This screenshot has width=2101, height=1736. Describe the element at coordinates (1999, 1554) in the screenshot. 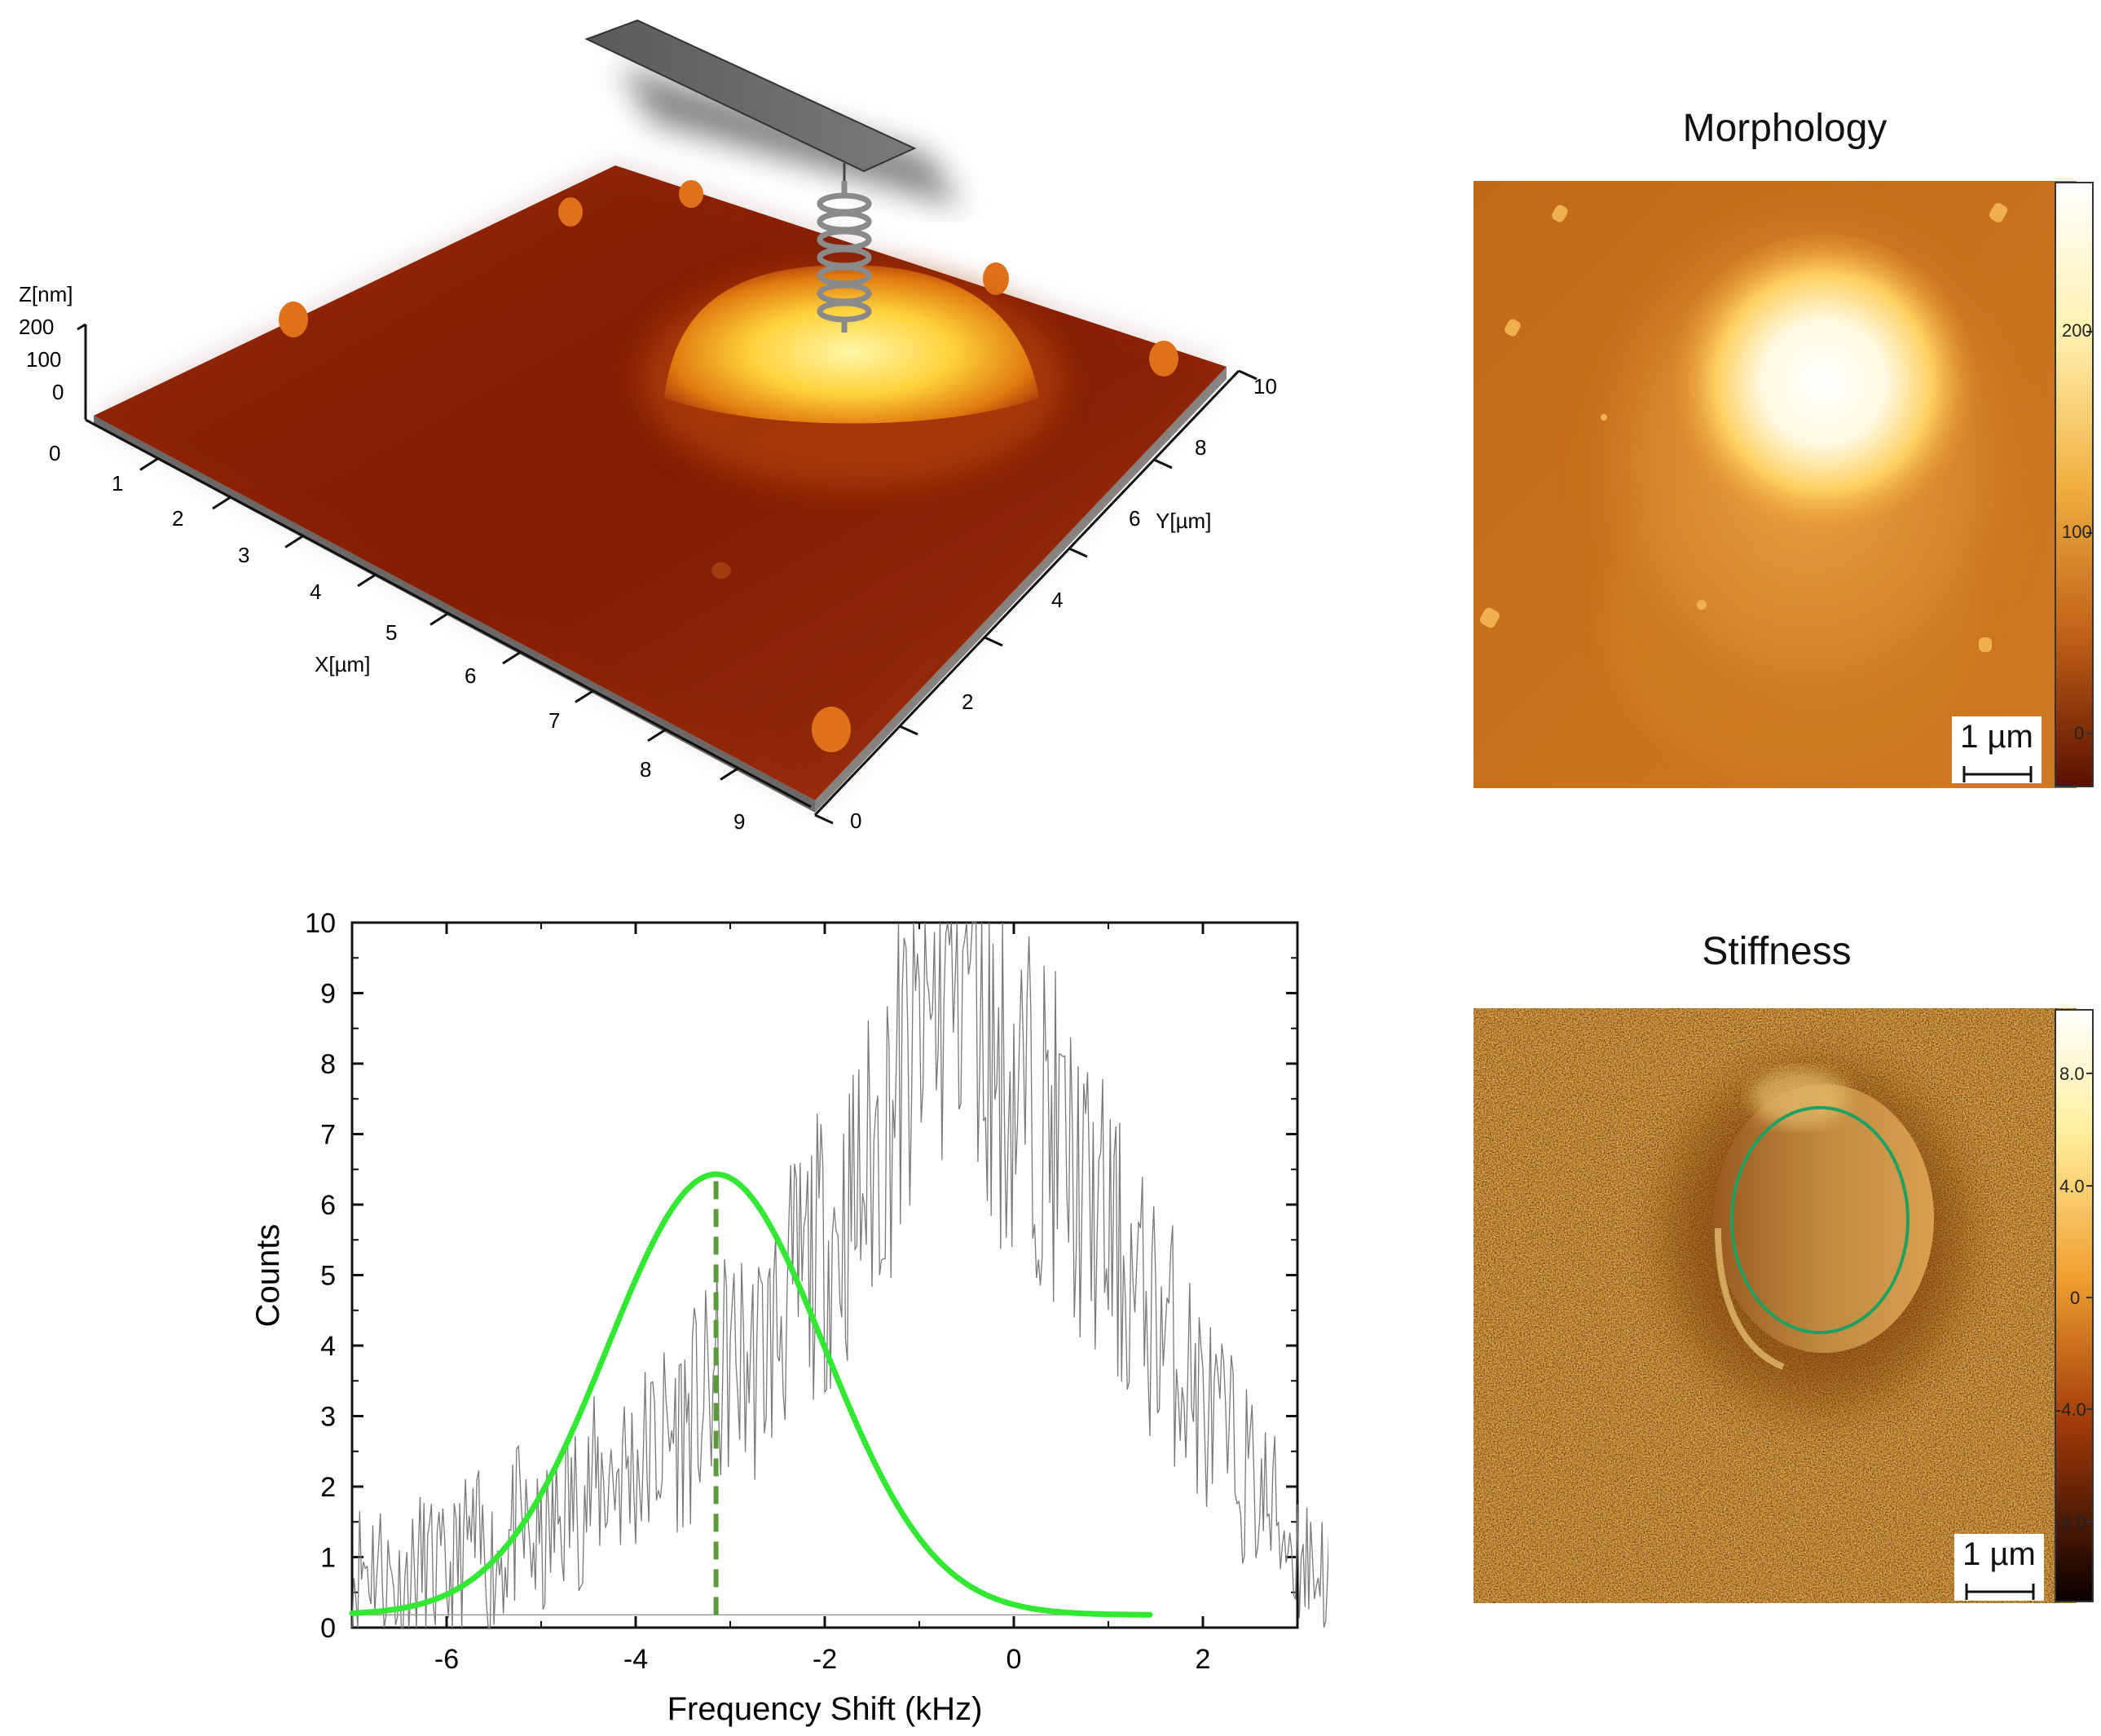

I see `stiffness-scalebar-label: 1 µm` at that location.